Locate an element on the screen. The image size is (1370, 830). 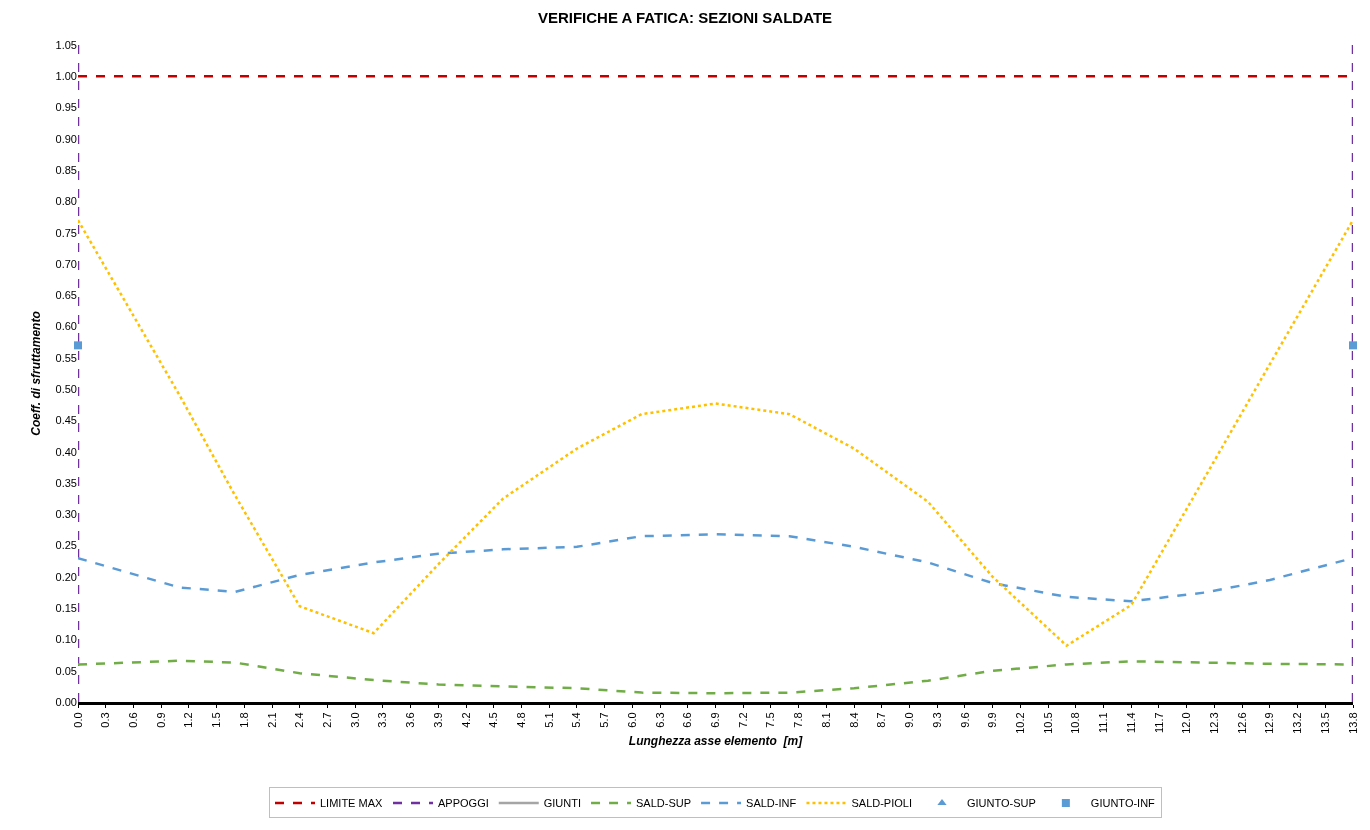
x-tick-label: 3.0 is located at coordinates (354, 720).